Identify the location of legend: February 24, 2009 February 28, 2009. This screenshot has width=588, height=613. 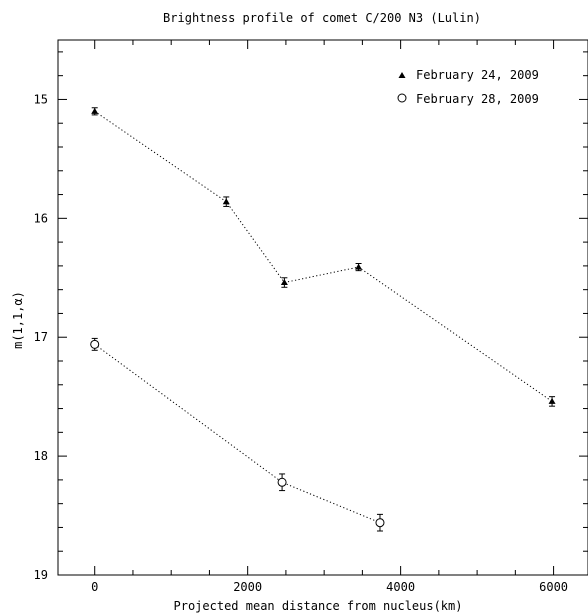
(468, 87).